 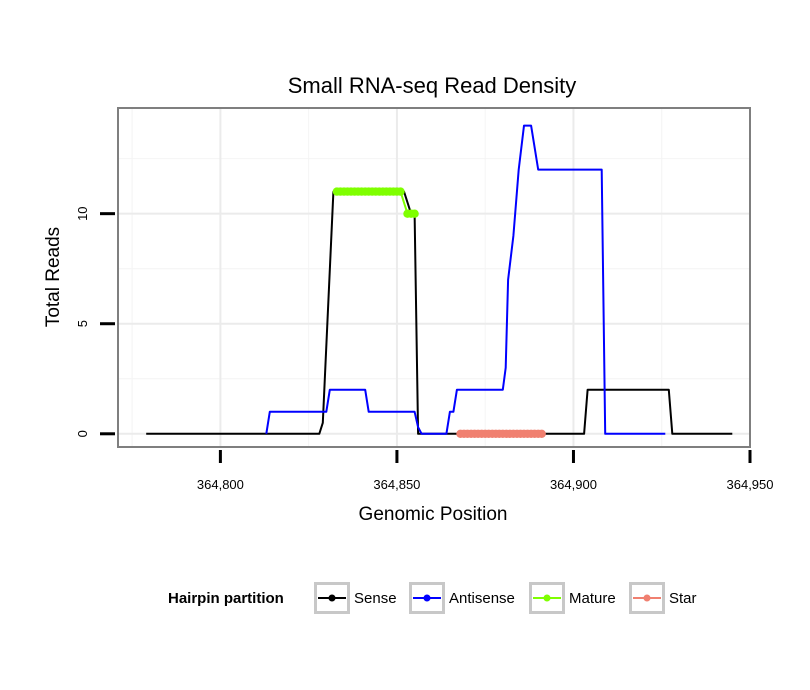 I want to click on x-axis-label: Genomic Position, so click(x=433, y=514).